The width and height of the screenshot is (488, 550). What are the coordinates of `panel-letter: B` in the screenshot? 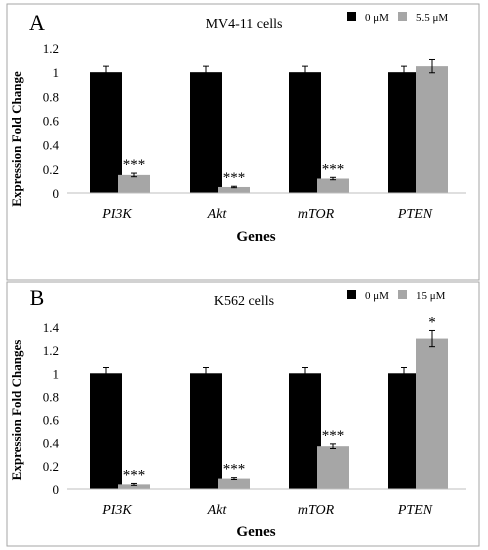 It's located at (37, 297).